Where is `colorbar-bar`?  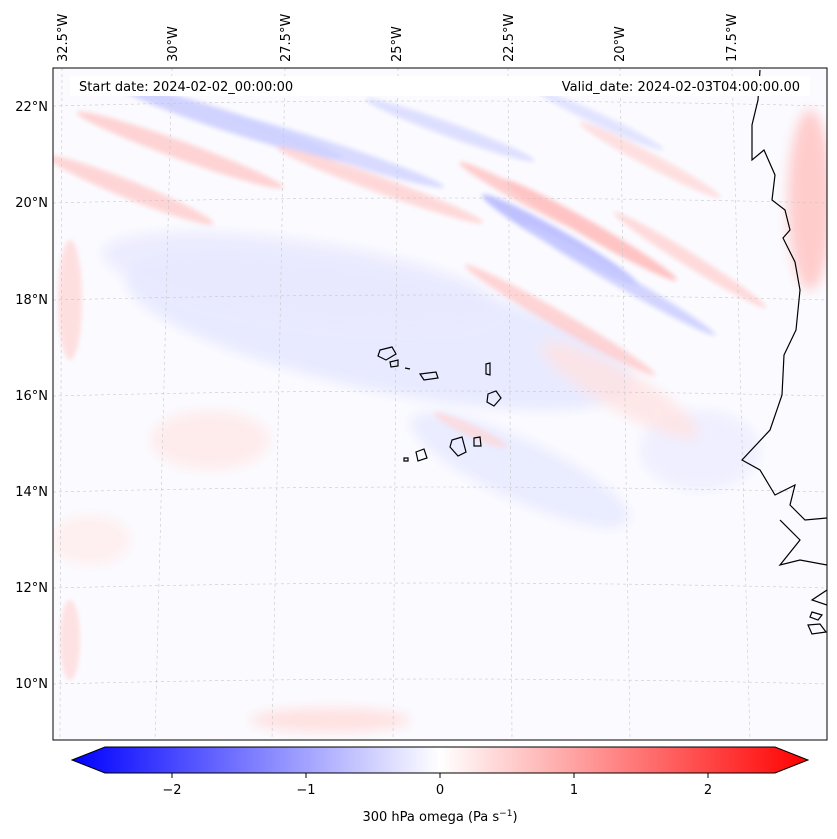 colorbar-bar is located at coordinates (440, 760).